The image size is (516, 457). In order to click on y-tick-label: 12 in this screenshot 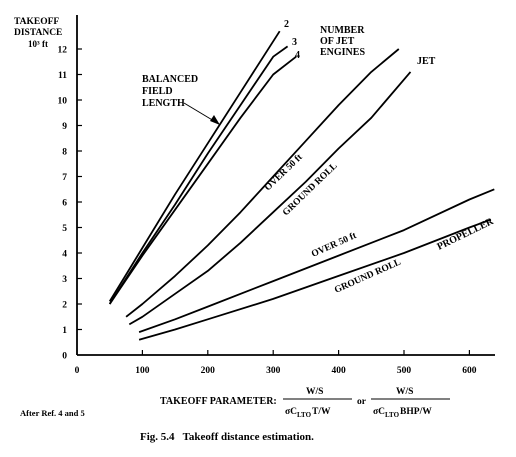, I will do `click(63, 51)`.